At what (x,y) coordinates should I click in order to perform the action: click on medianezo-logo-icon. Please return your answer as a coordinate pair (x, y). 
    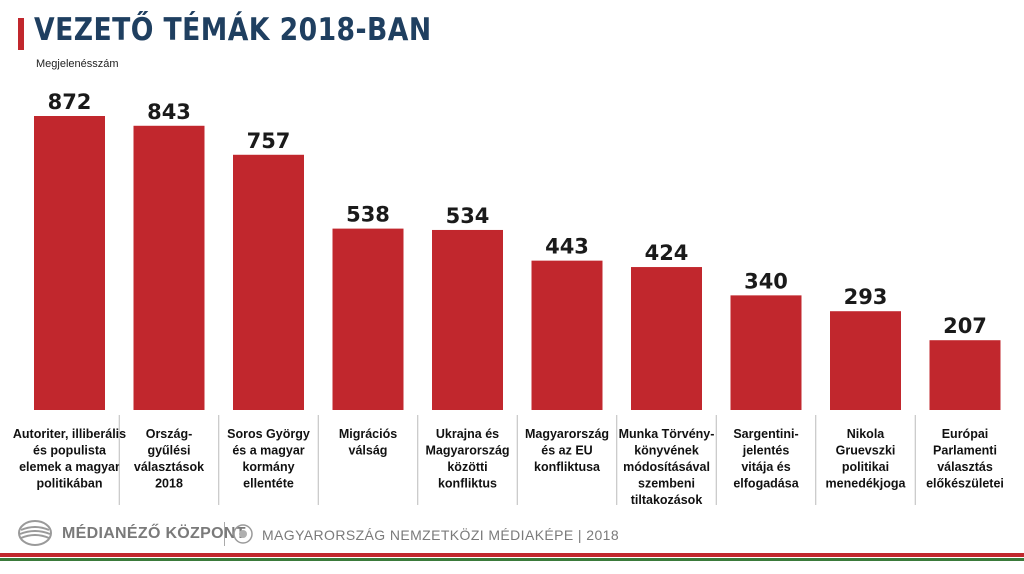
    Looking at the image, I should click on (35, 533).